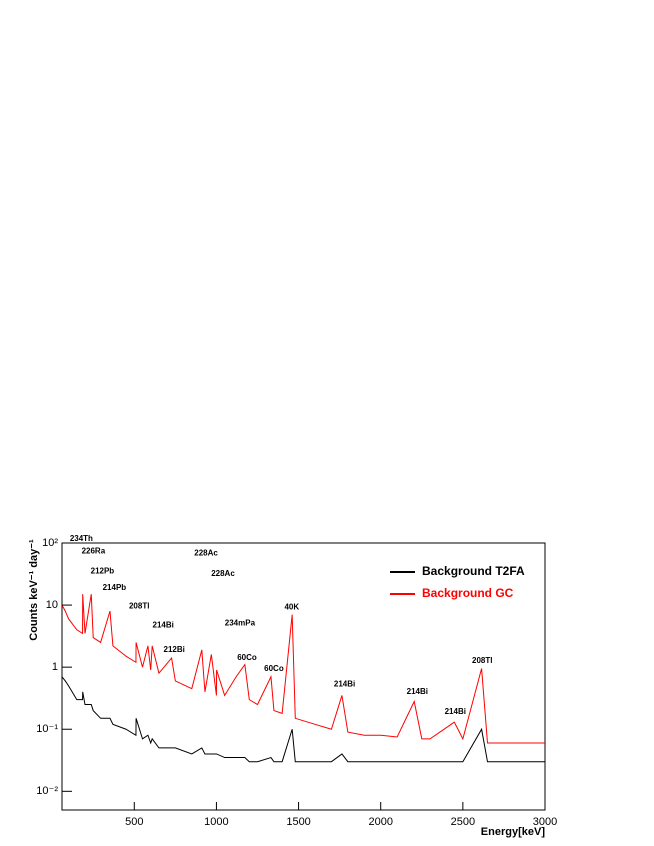 This screenshot has height=846, width=654. I want to click on peak-label: 234Th, so click(81, 538).